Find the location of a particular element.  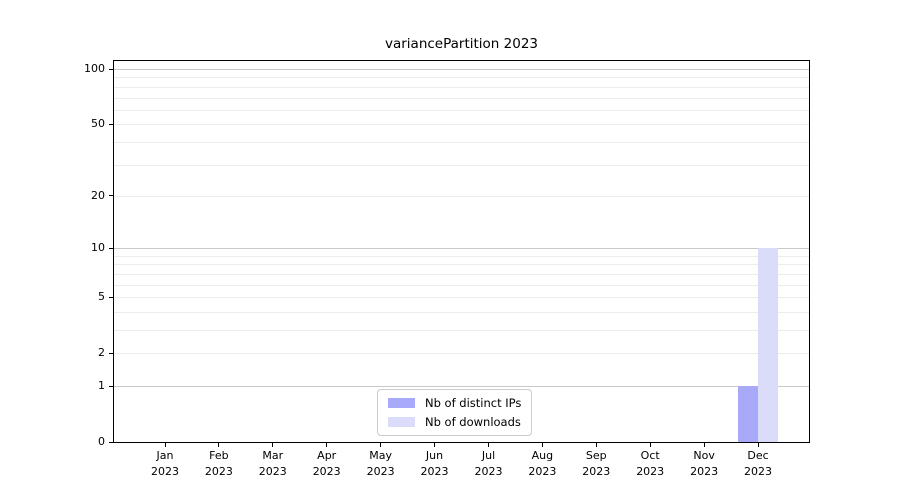

x-tick-label: Sep 2023 is located at coordinates (596, 463).